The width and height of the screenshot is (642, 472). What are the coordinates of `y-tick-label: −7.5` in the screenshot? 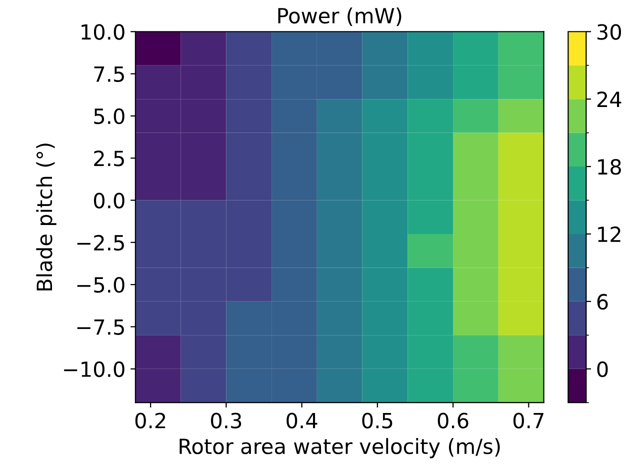 It's located at (100, 327).